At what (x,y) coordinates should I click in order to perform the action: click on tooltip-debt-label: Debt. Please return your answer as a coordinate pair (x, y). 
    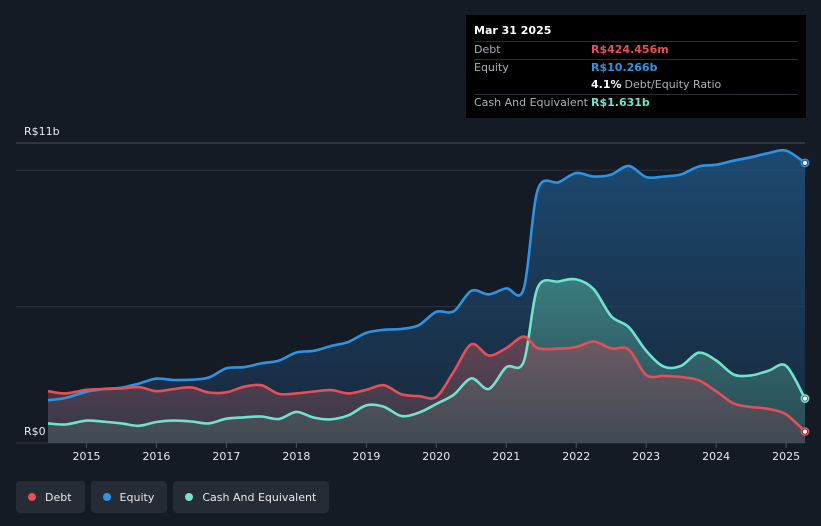
    Looking at the image, I should click on (487, 49).